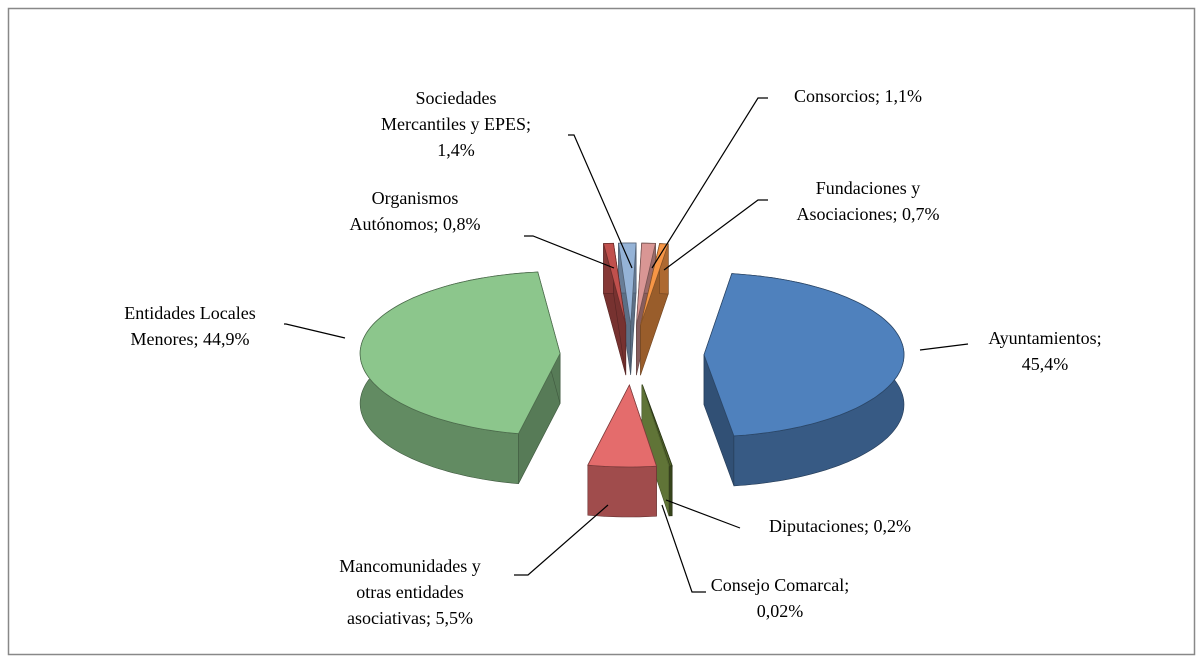 This screenshot has height=663, width=1204. What do you see at coordinates (409, 592) in the screenshot?
I see `data-label: otras entidades` at bounding box center [409, 592].